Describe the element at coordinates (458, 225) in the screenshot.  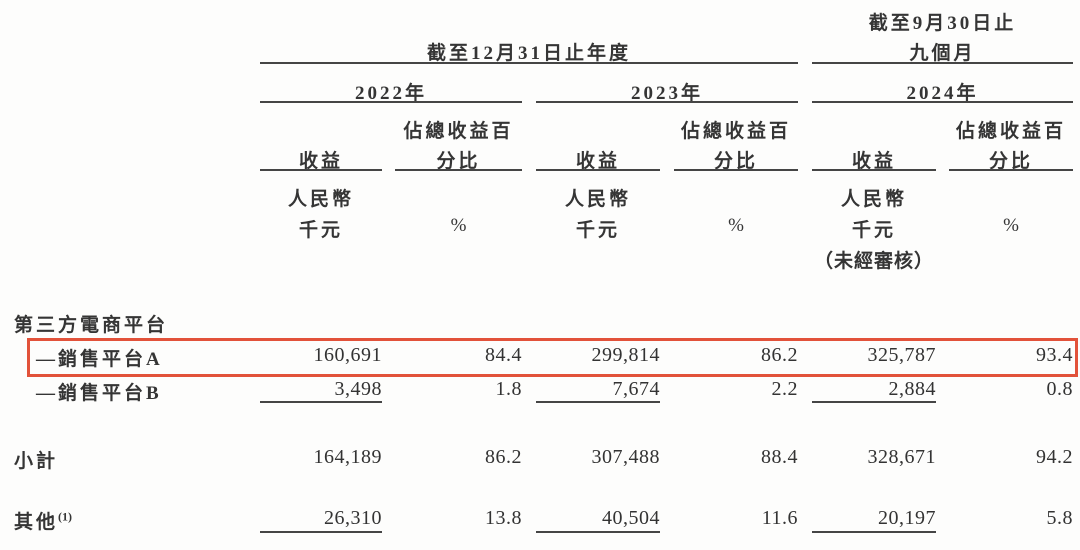
I see `unit-percent-2022: %` at that location.